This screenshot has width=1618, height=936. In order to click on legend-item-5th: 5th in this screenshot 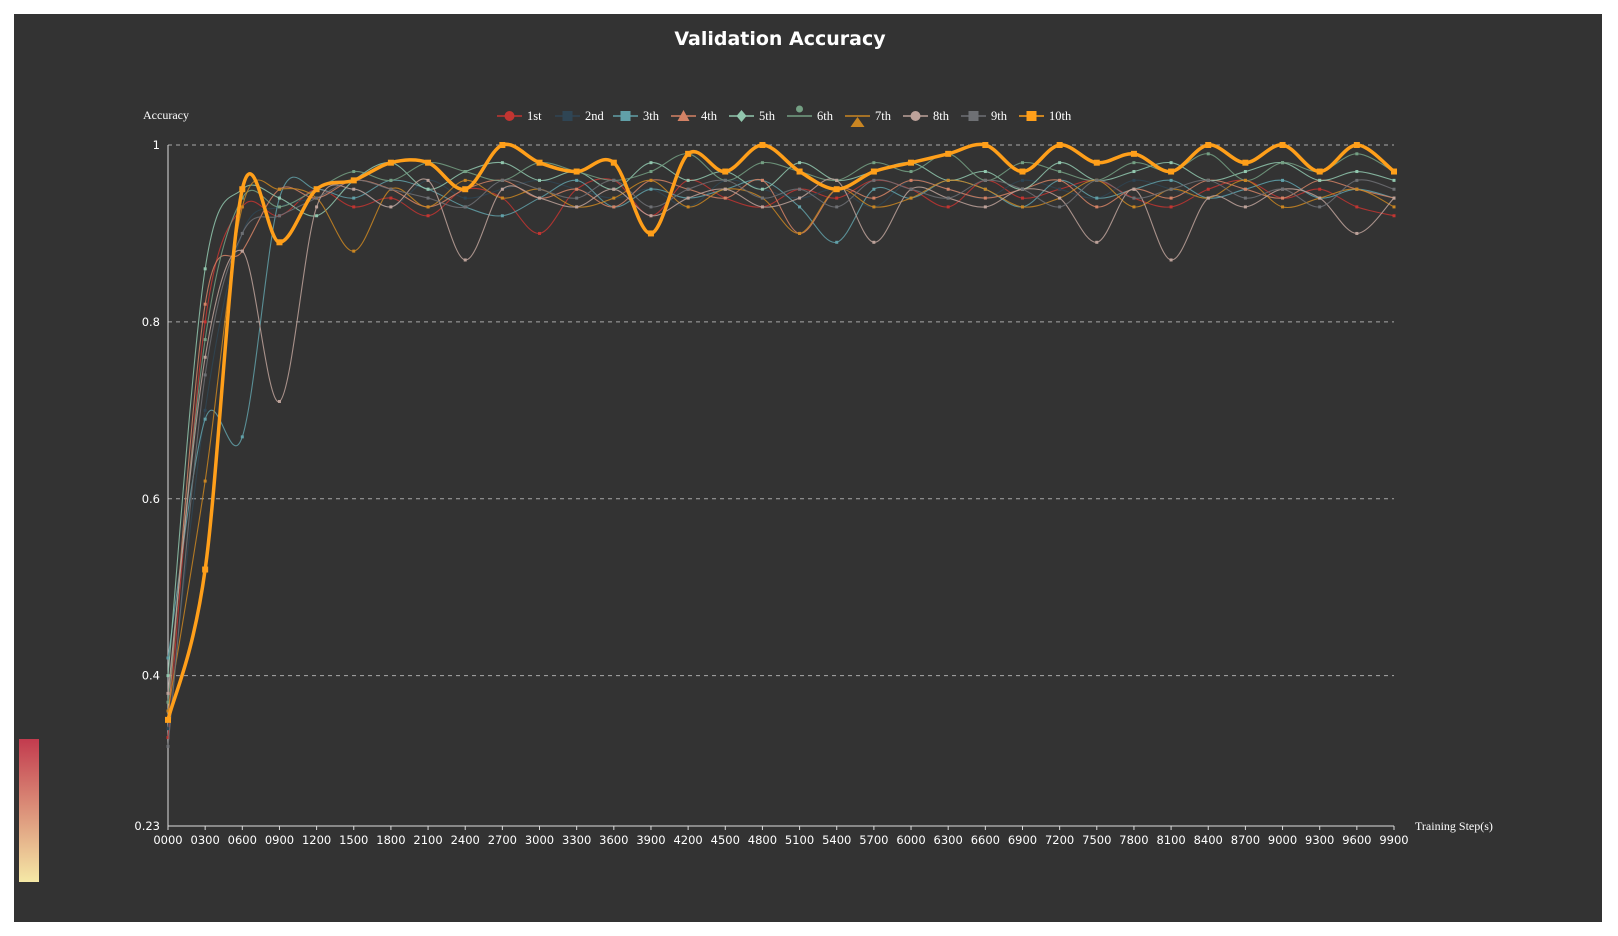, I will do `click(752, 116)`.